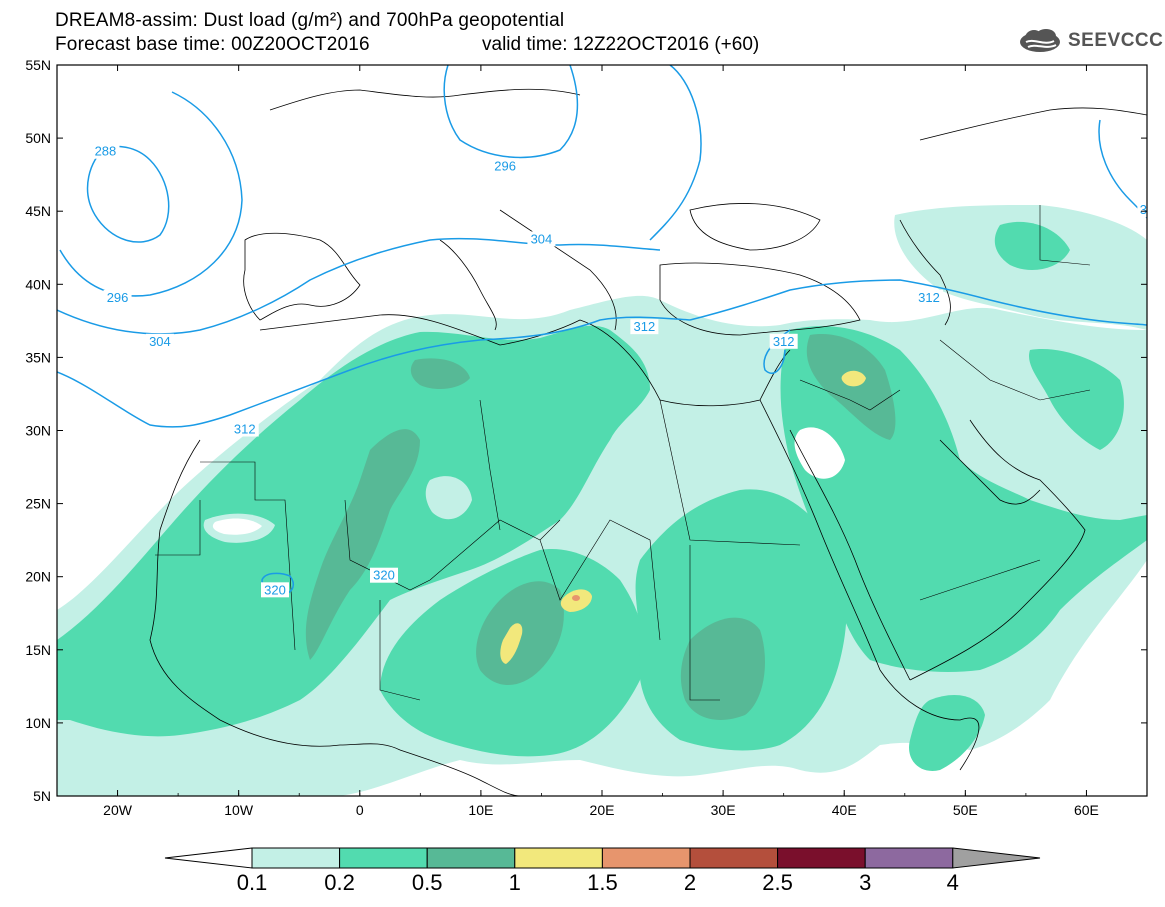 This screenshot has height=907, width=1165. What do you see at coordinates (621, 44) in the screenshot?
I see `valid-time: valid time: 12Z22OCT2016 (+60)` at bounding box center [621, 44].